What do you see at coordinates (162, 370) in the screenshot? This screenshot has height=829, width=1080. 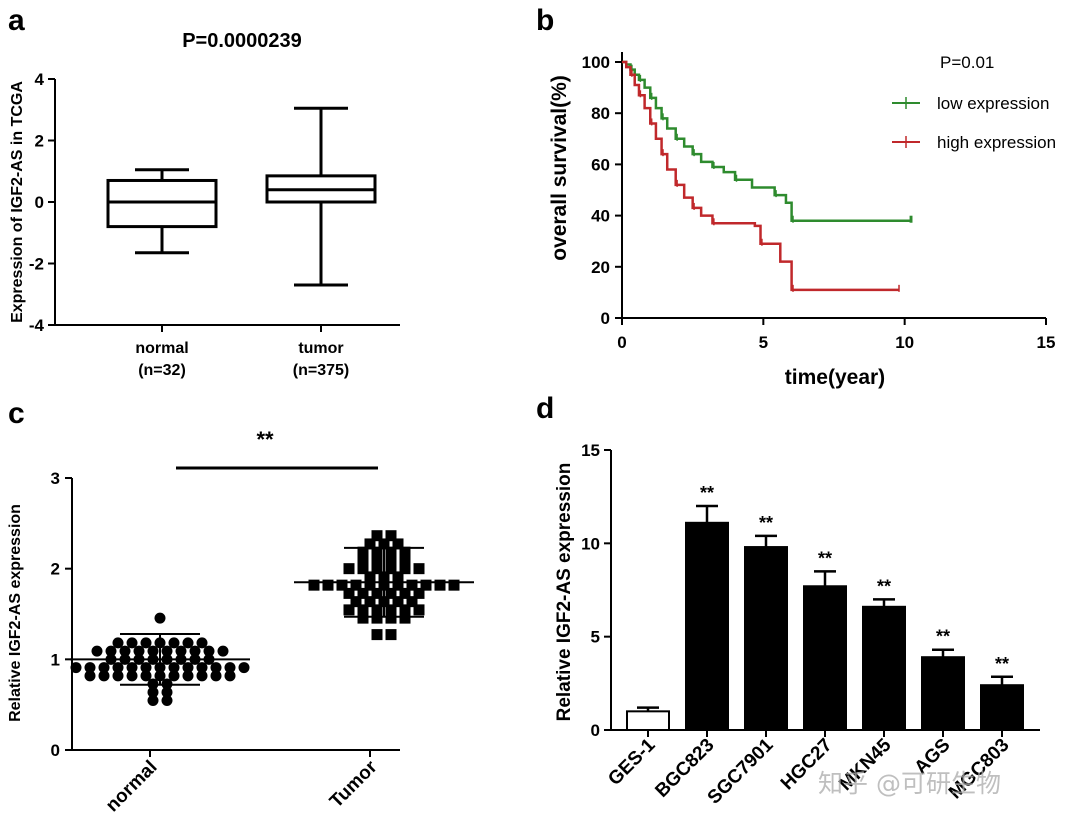 I see `panel-a-cat-normal-n: (n=32)` at bounding box center [162, 370].